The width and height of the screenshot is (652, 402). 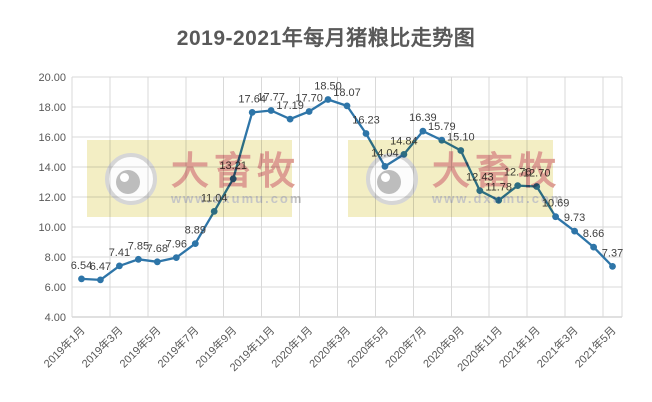 I want to click on data-point-label: 8.66, so click(x=593, y=234).